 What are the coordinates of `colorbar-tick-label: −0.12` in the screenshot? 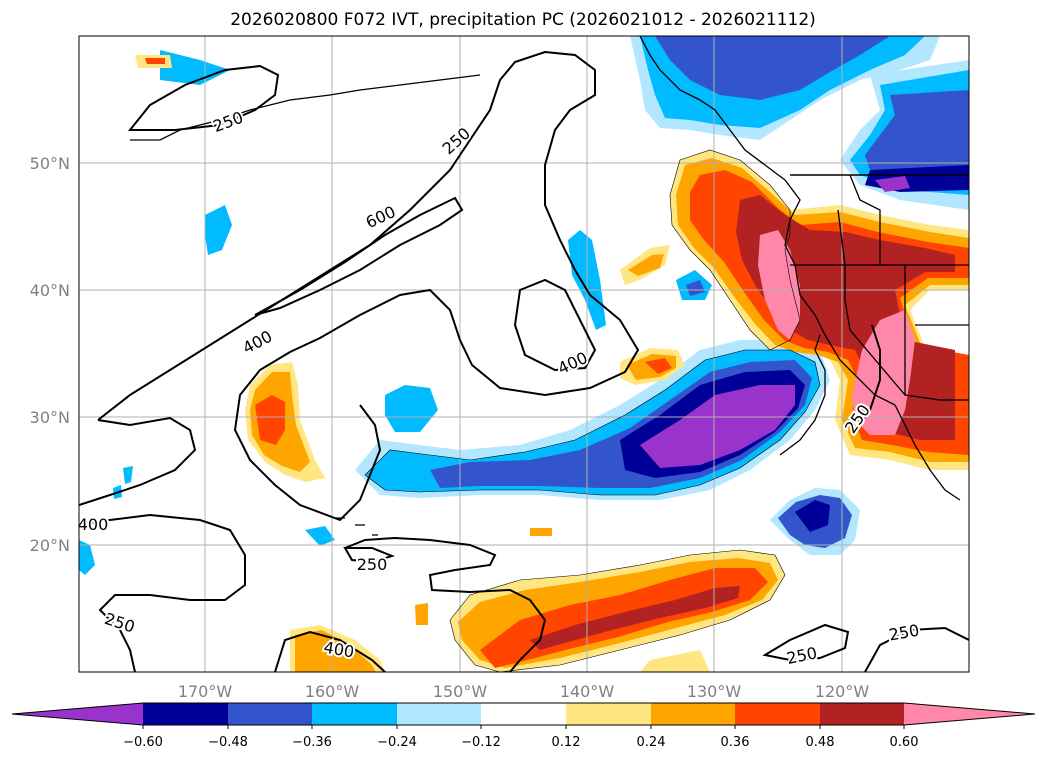 It's located at (481, 742).